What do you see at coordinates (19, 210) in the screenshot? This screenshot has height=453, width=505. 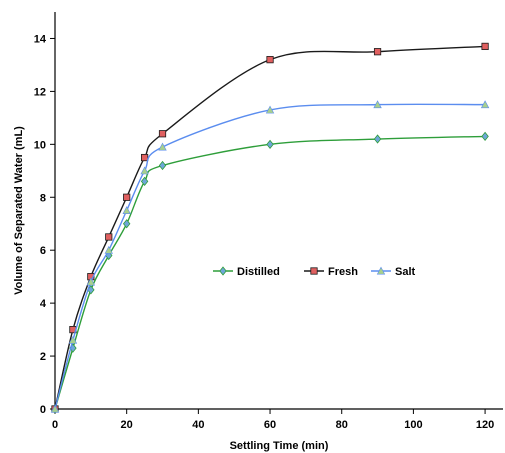 I see `y-axis-title: Volume of Separated Water (mL)` at bounding box center [19, 210].